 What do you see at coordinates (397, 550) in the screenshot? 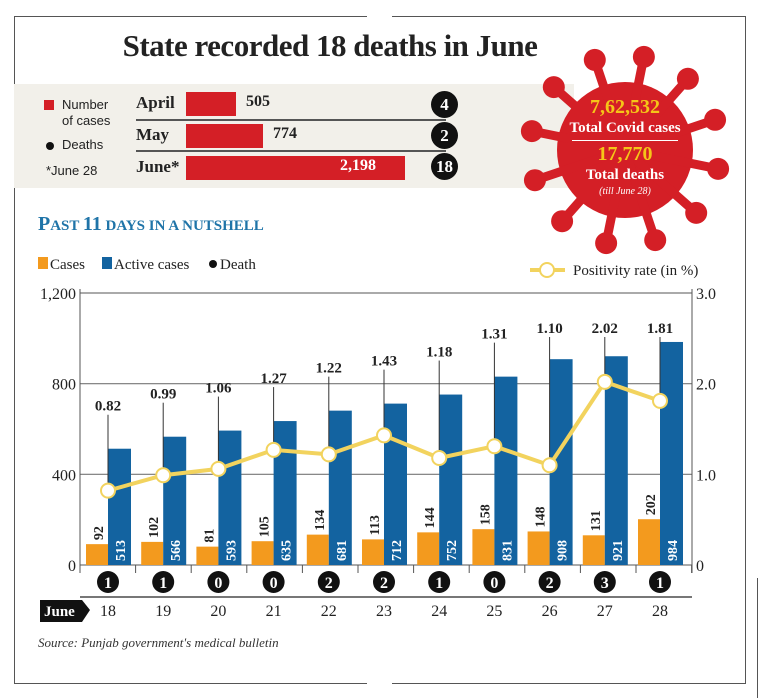
I see `active-value-label: 712` at bounding box center [397, 550].